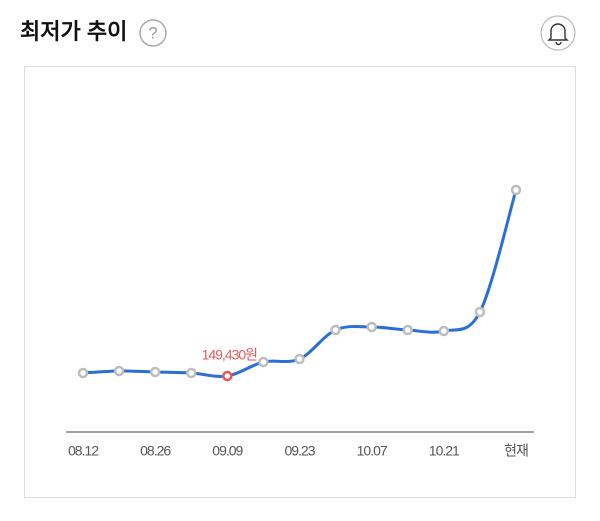  I want to click on help-icon: ?, so click(152, 32).